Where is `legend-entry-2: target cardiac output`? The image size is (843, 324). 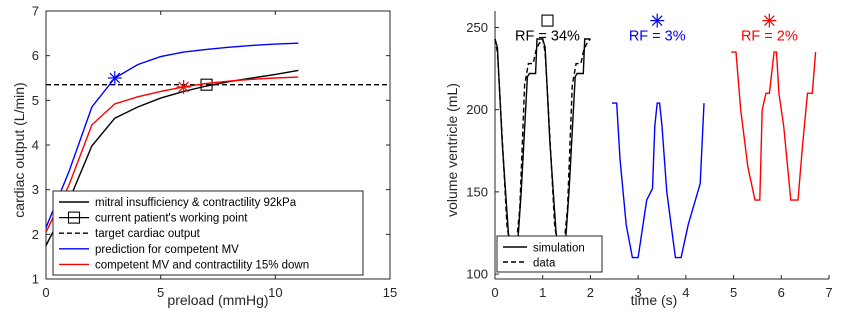 legend-entry-2: target cardiac output is located at coordinates (148, 234).